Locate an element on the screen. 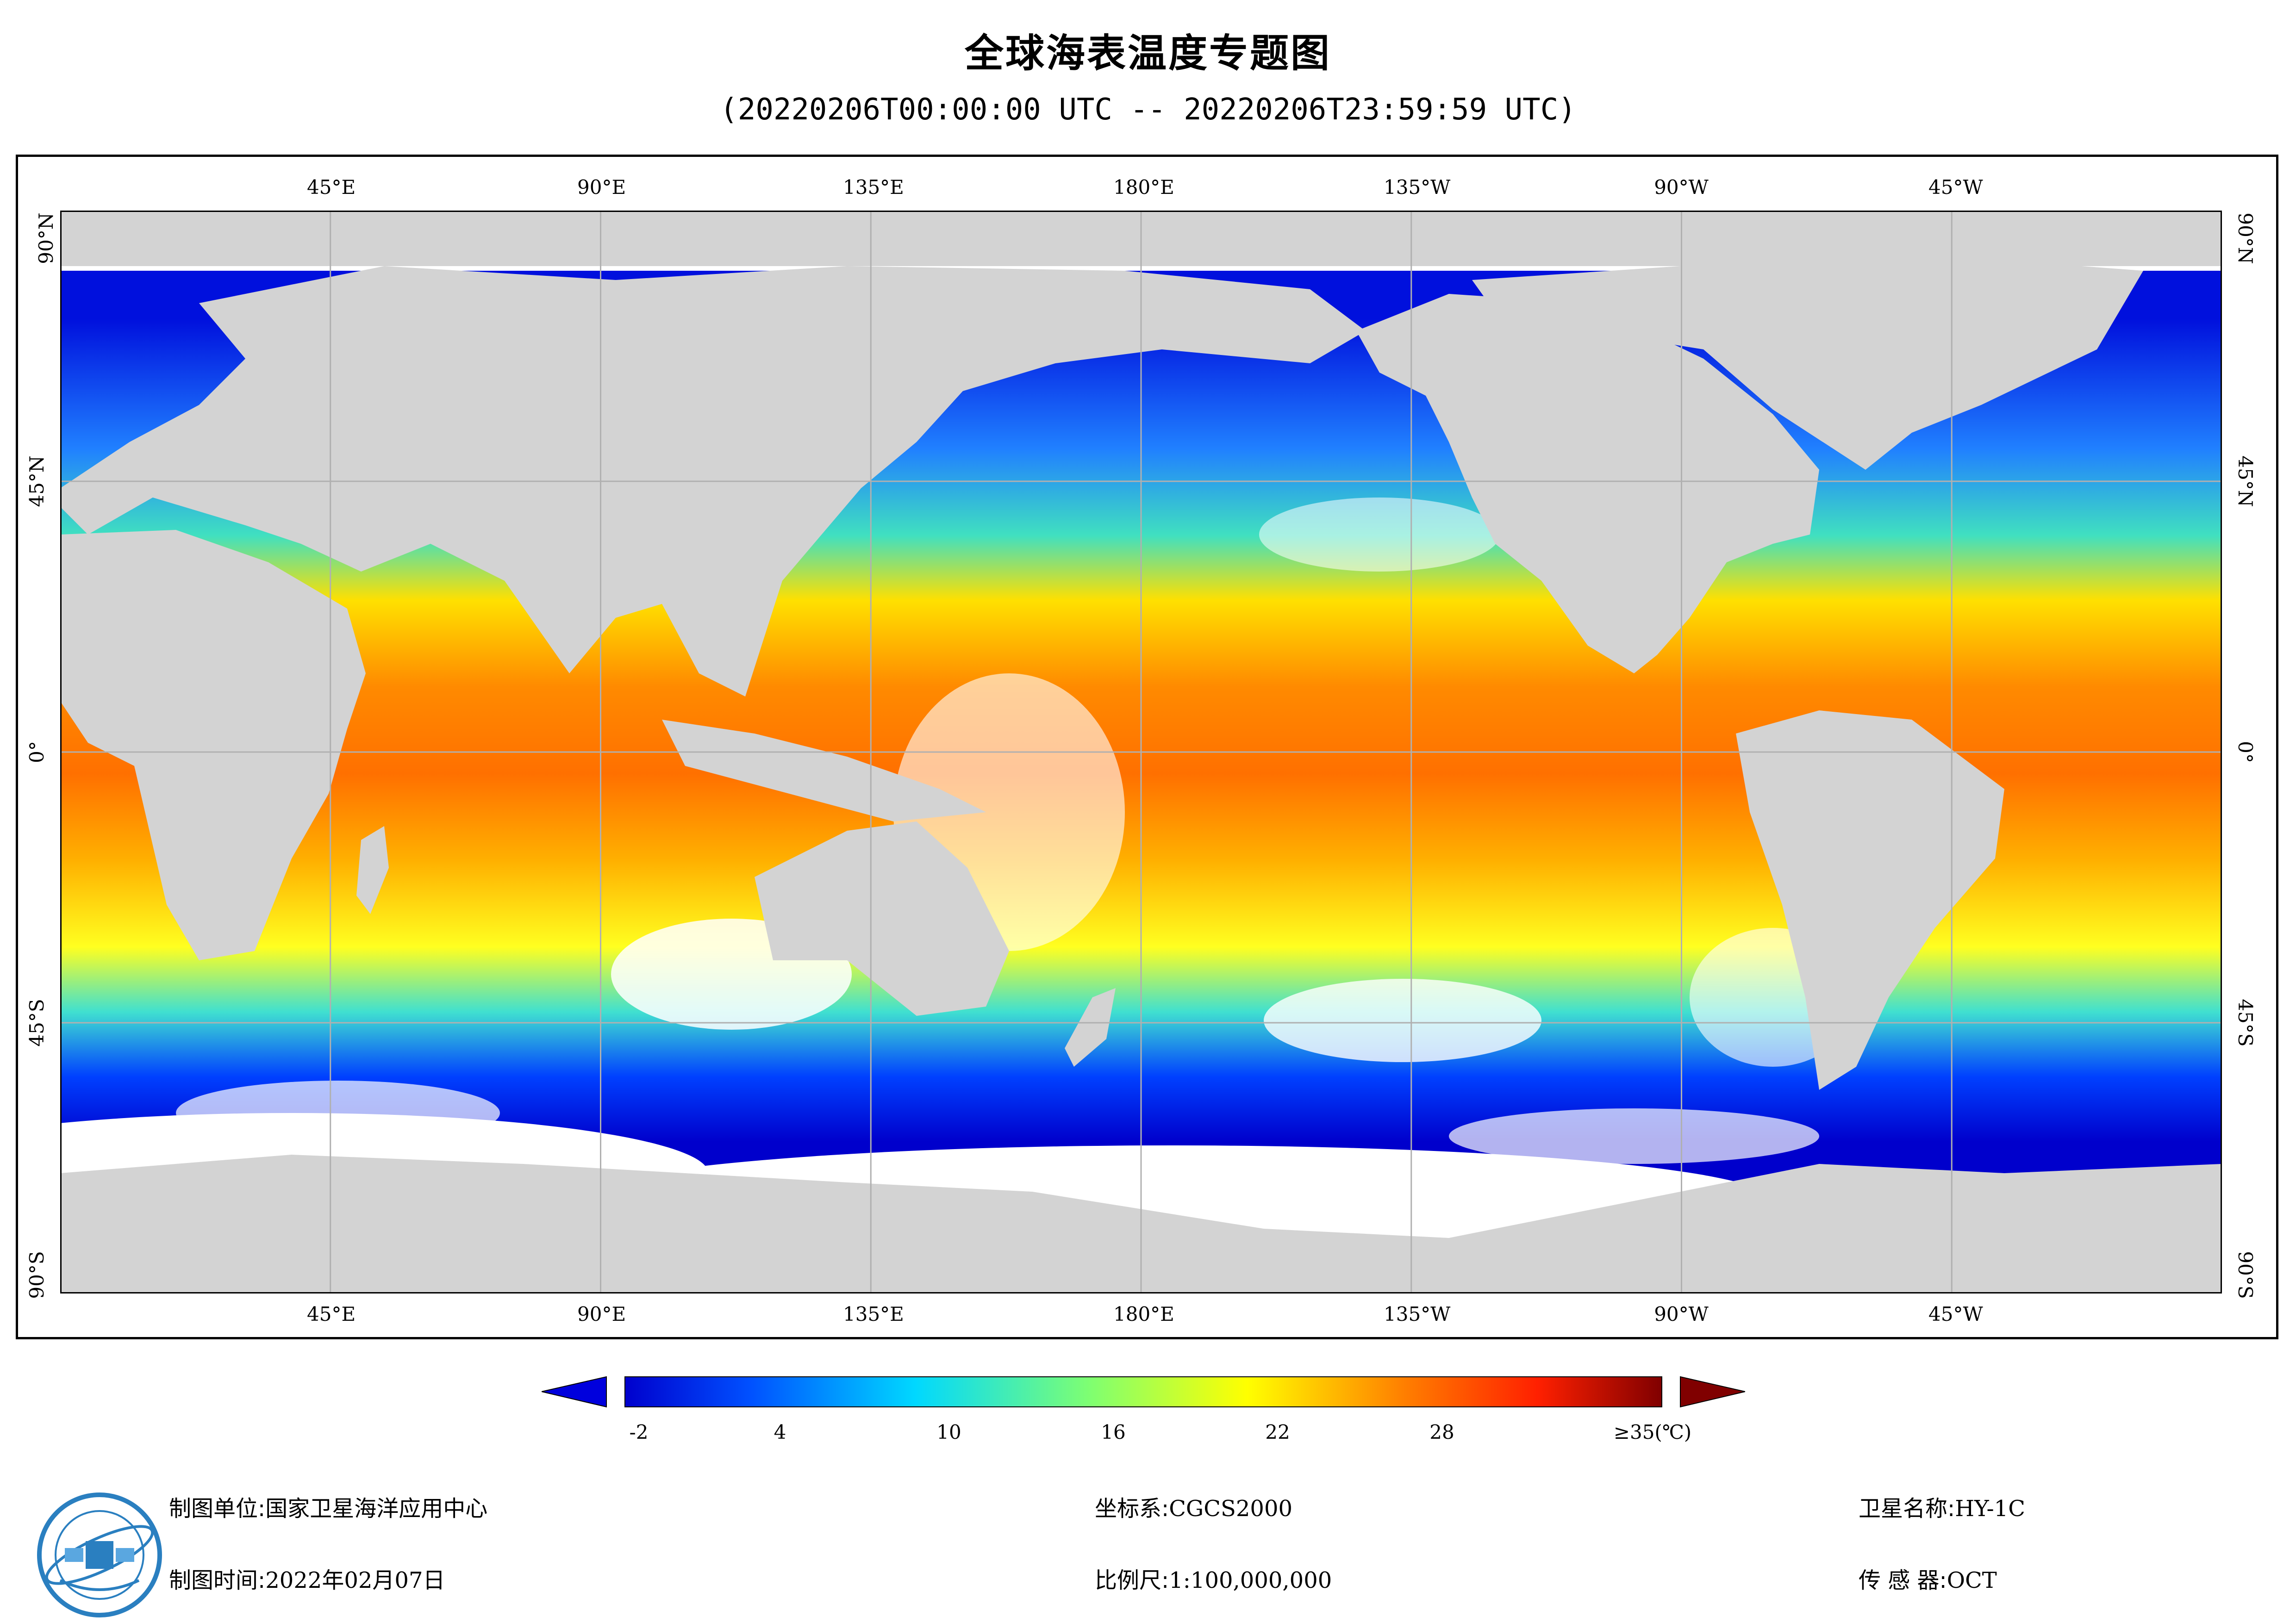 The image size is (2296, 1623). tick-35-unit: ≥35(℃) is located at coordinates (1652, 1432).